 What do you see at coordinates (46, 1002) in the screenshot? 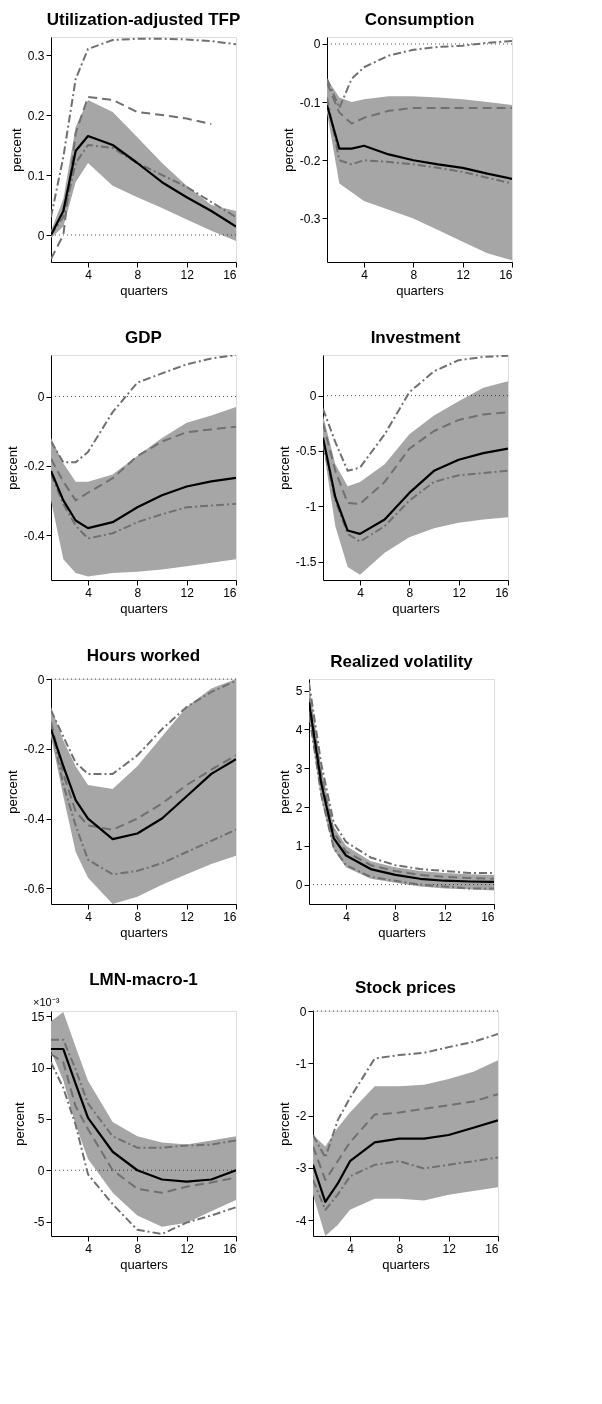
I see `text: ×10⁻³` at bounding box center [46, 1002].